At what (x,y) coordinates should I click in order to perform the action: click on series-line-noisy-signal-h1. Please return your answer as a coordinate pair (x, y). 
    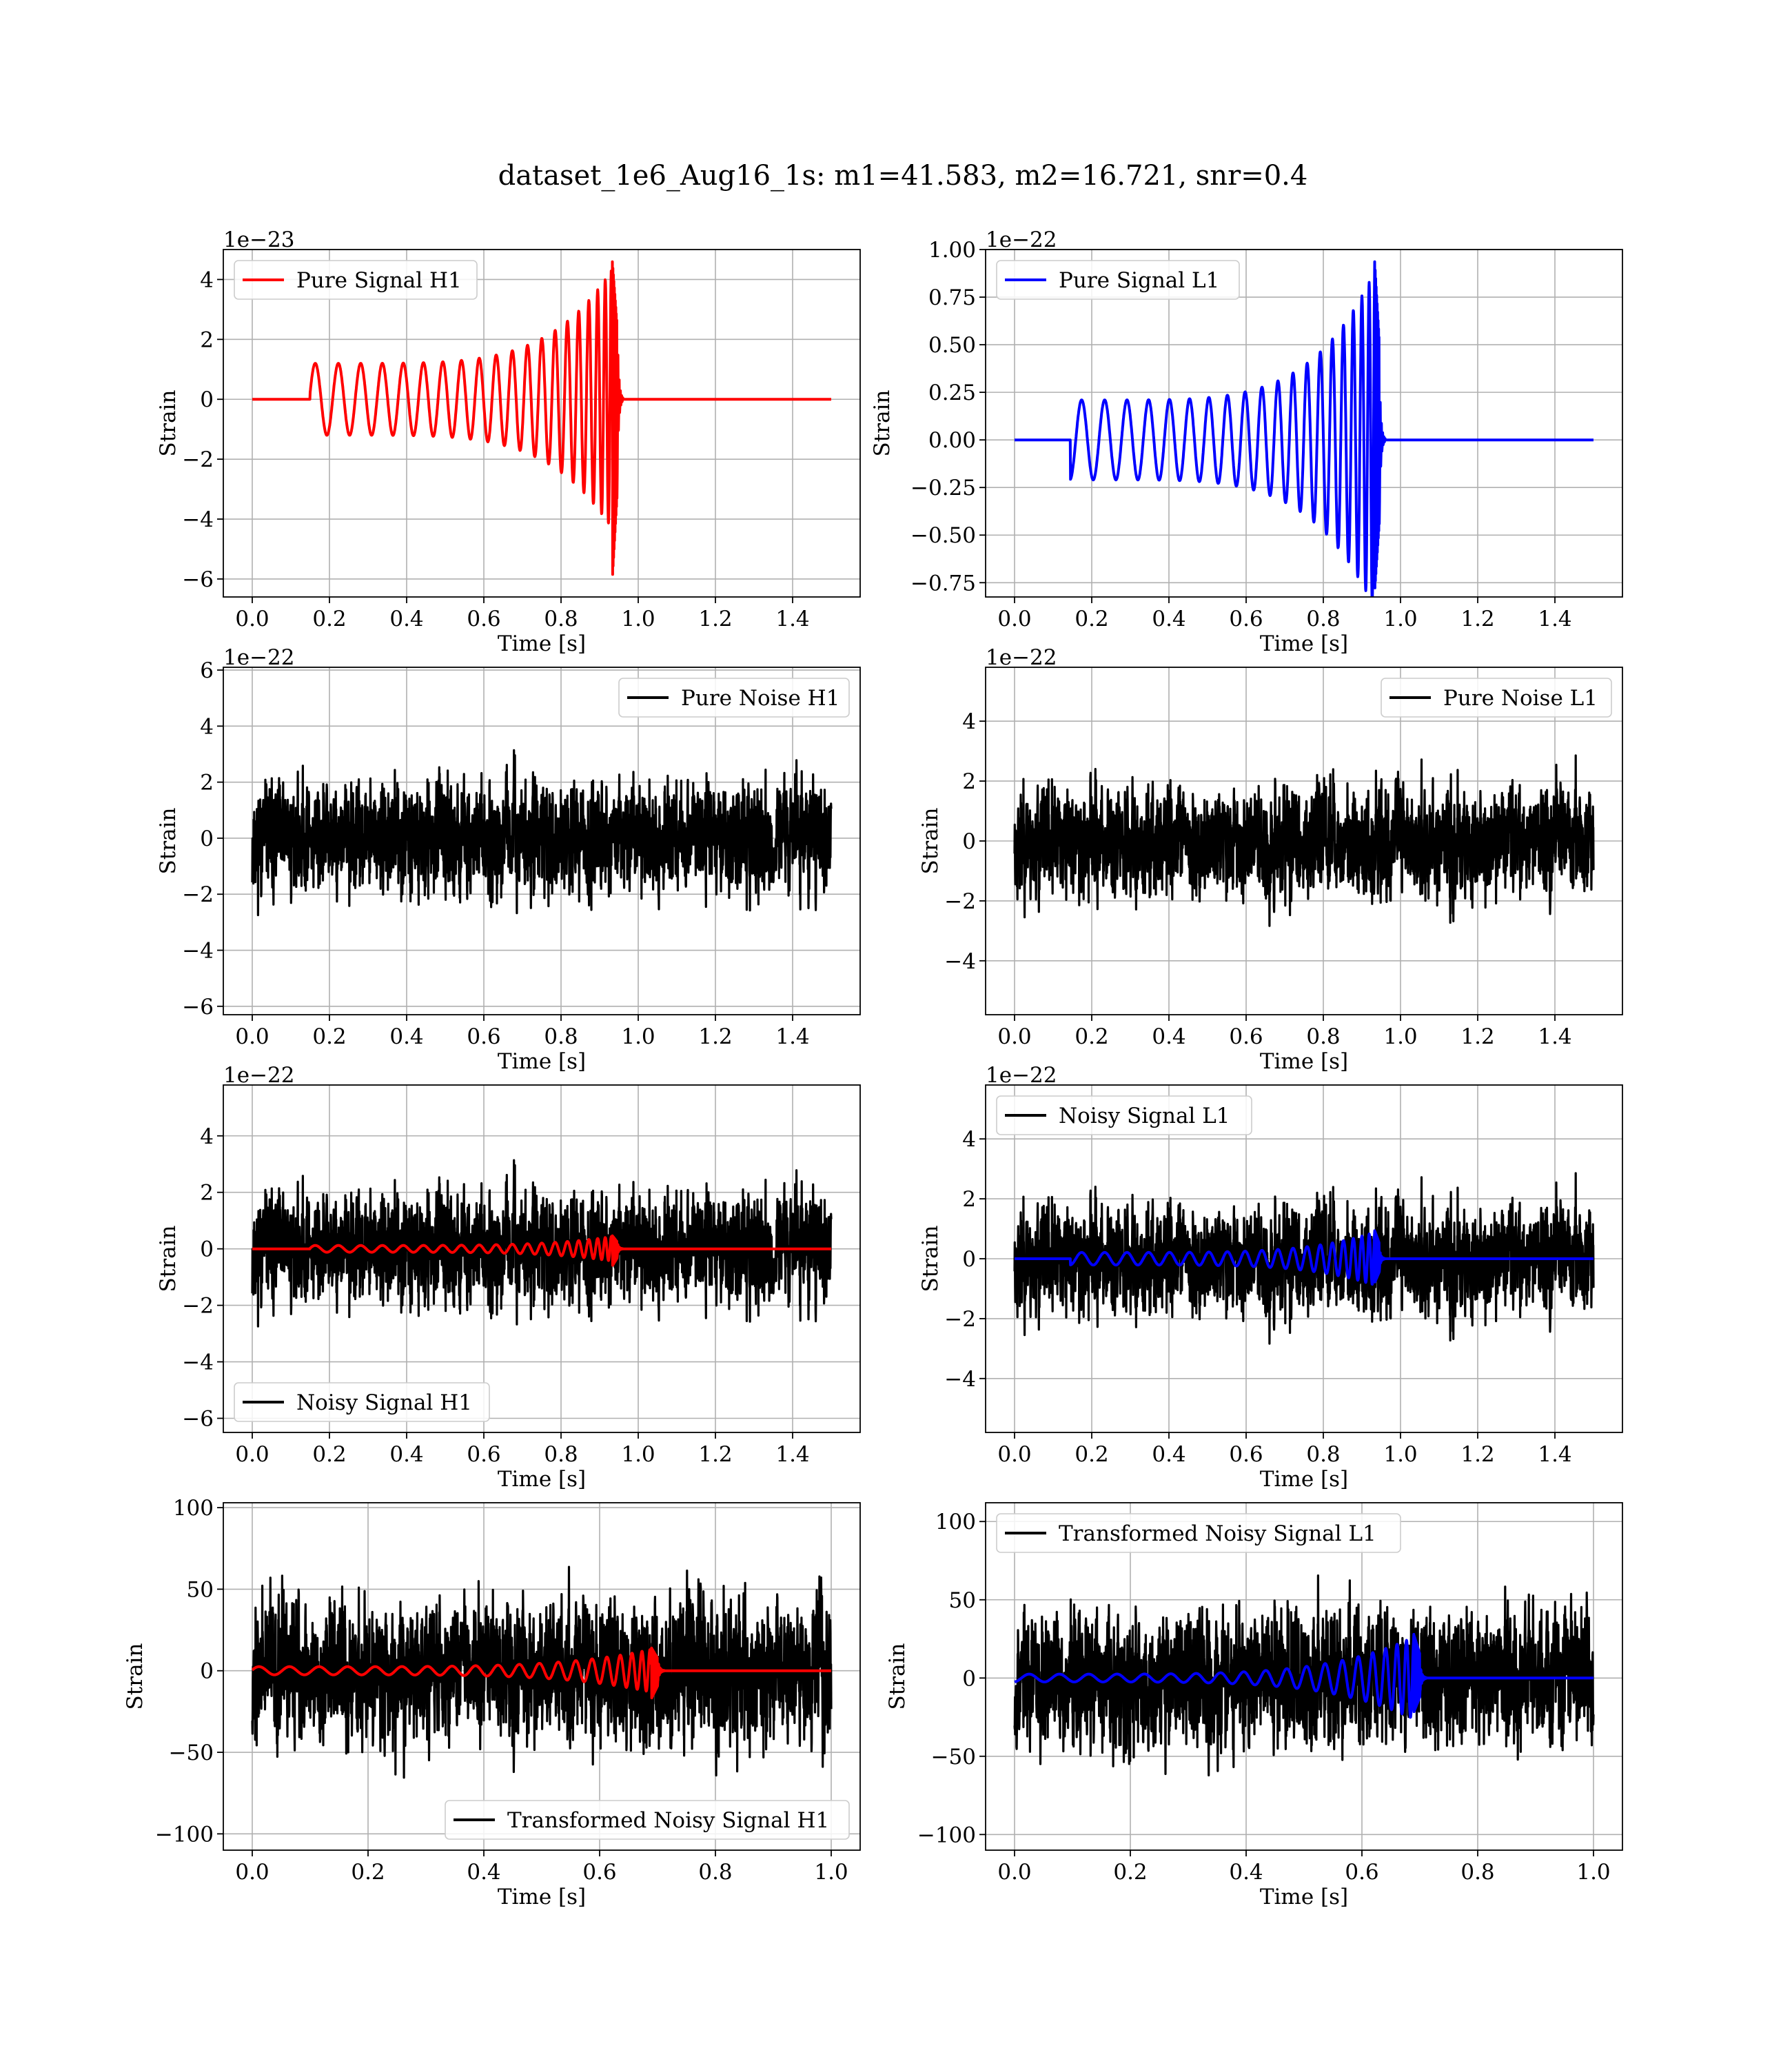
    Looking at the image, I should click on (542, 1243).